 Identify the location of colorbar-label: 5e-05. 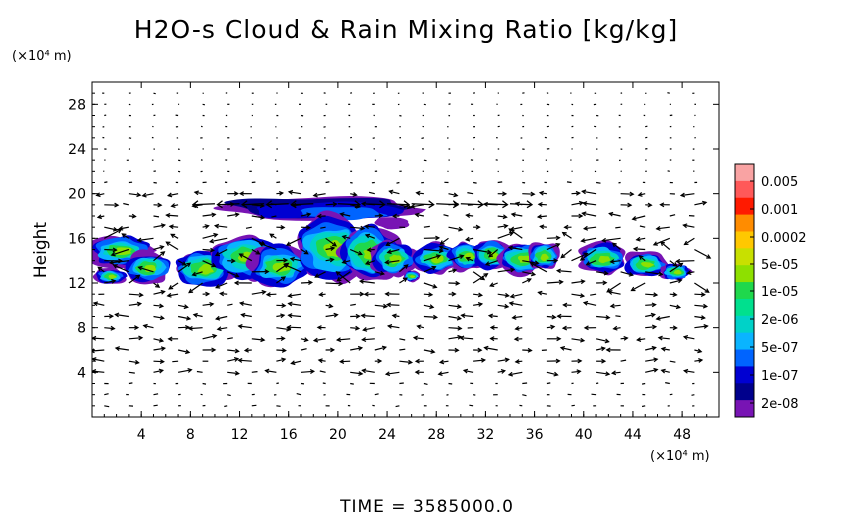
(780, 265).